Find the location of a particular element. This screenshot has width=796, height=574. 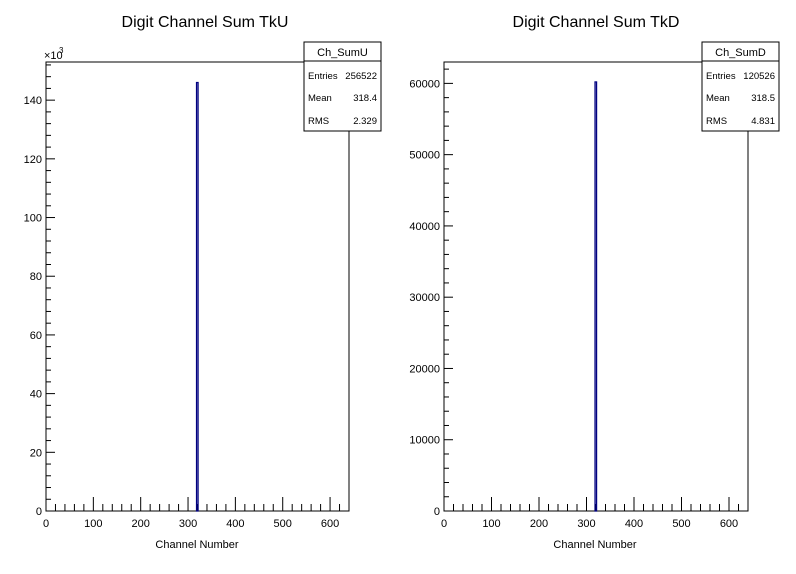

y-multiplier-base: ×10 is located at coordinates (53, 56).